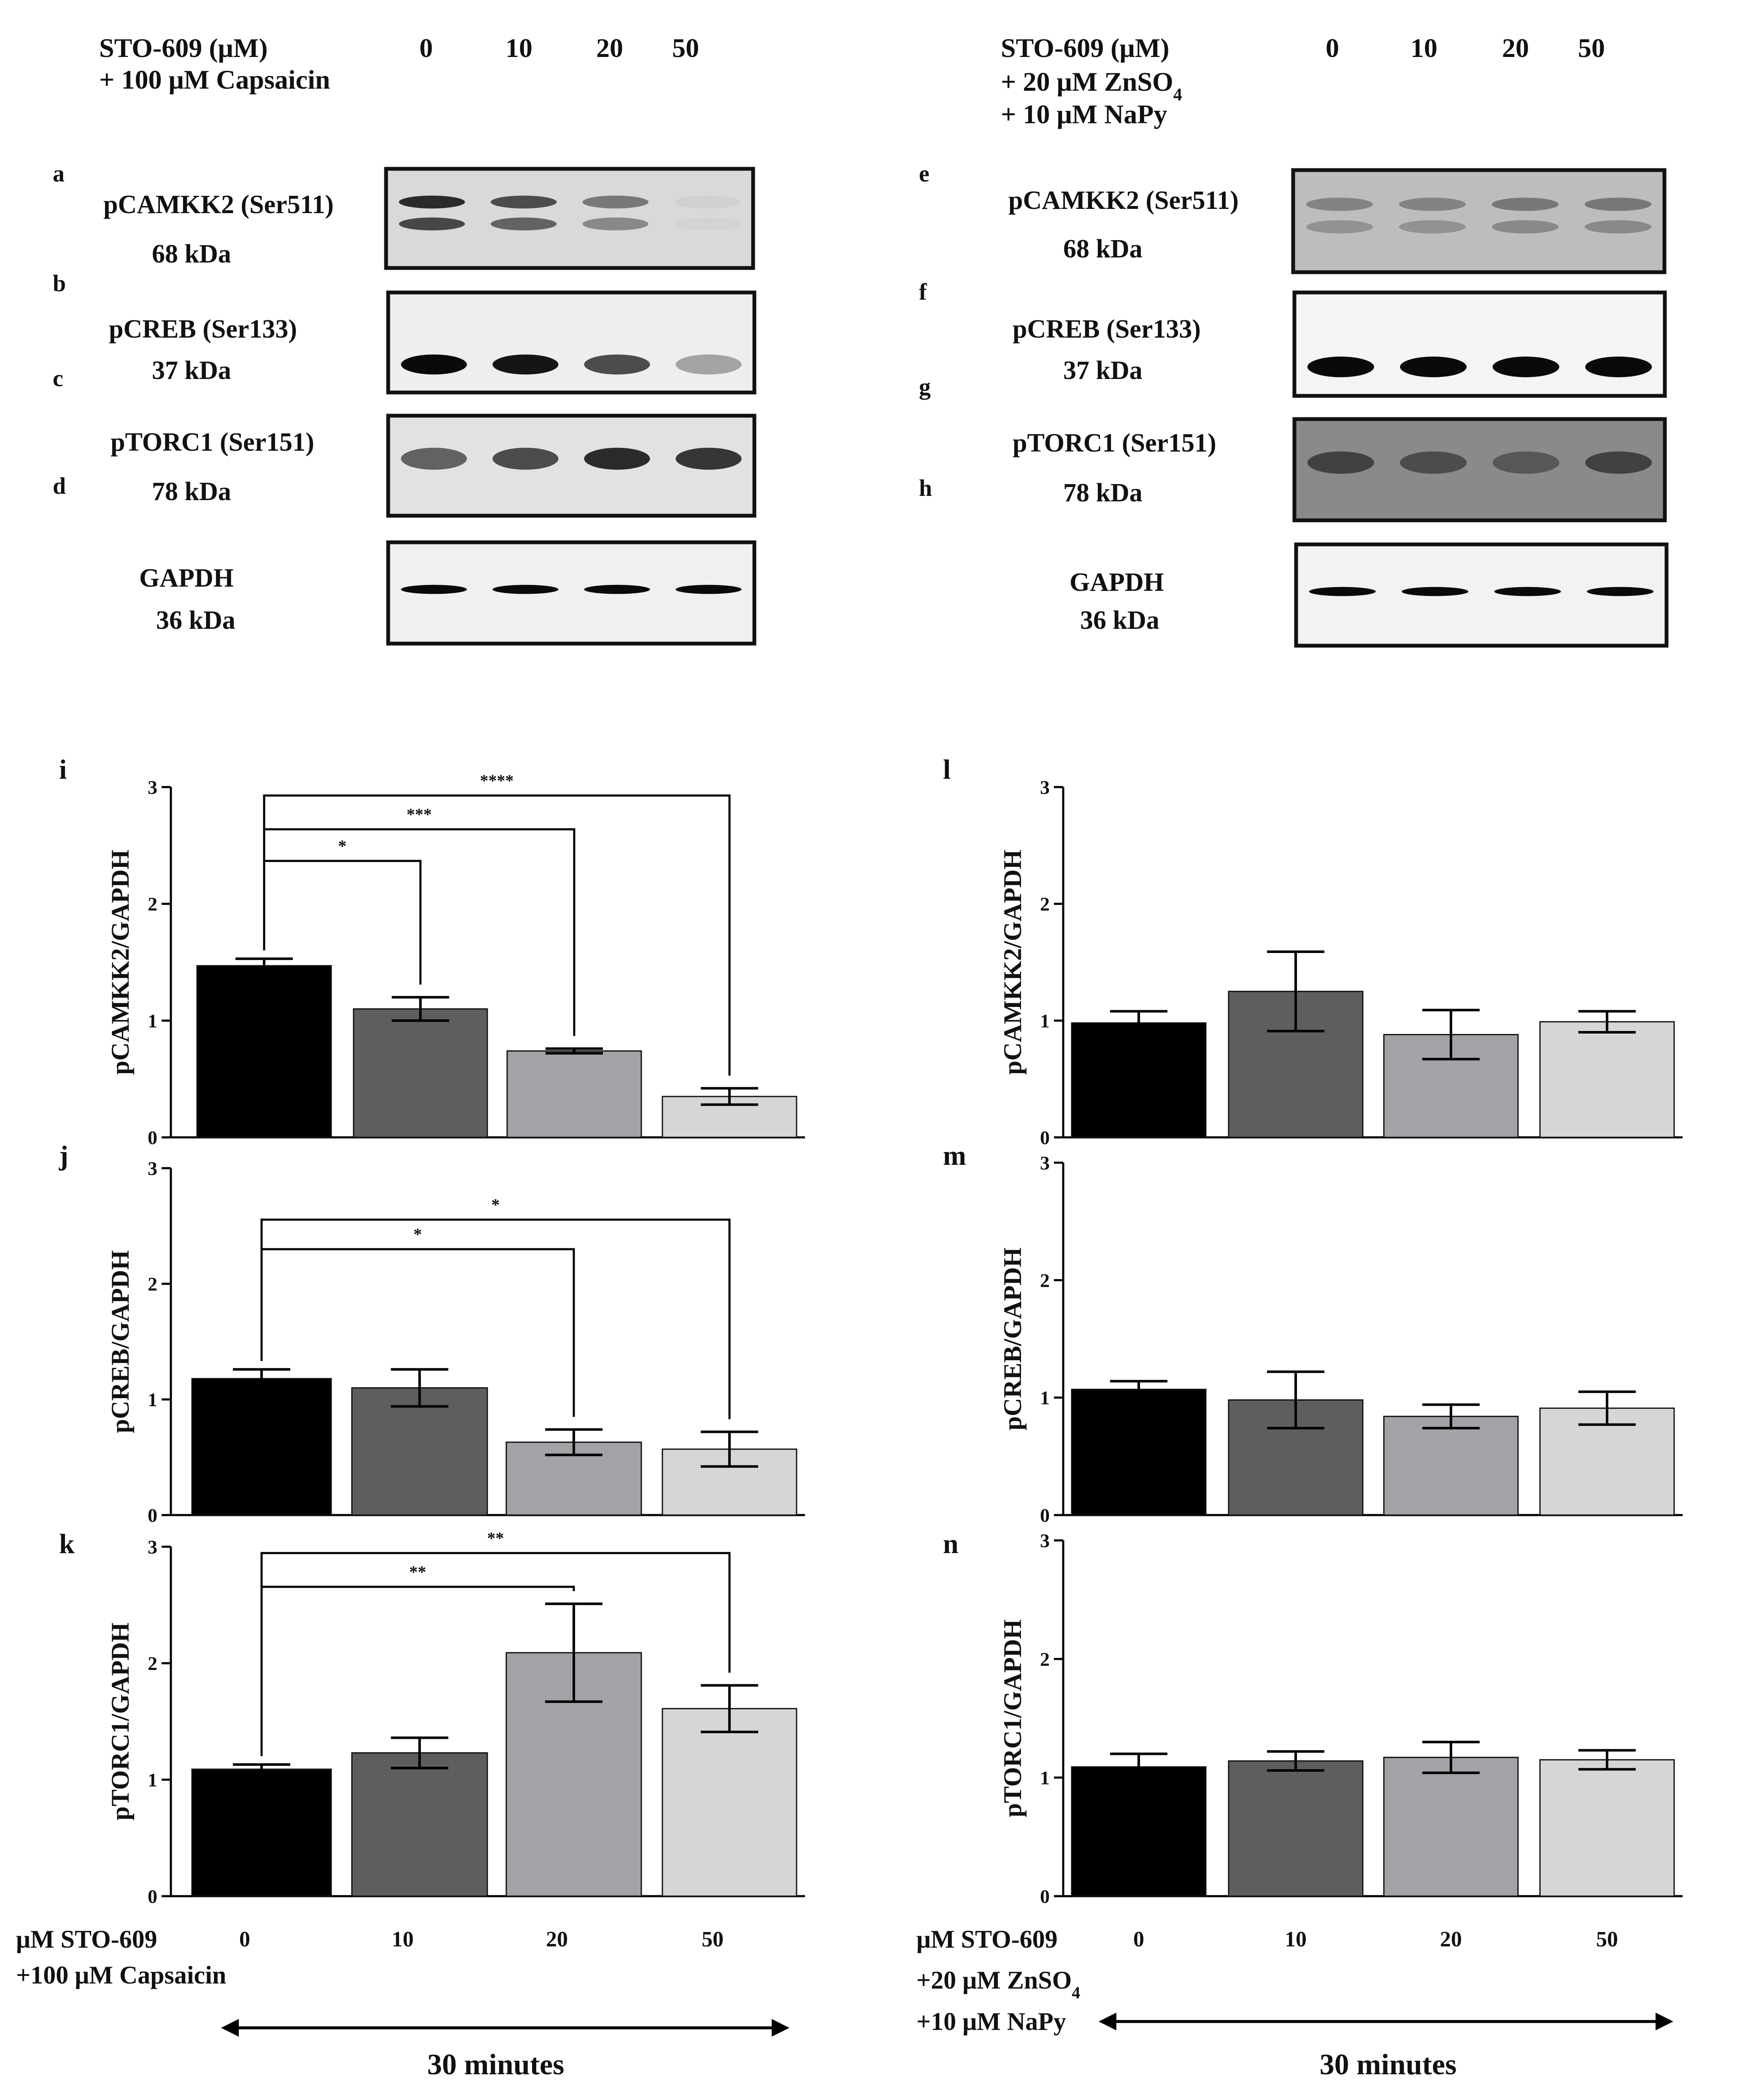  Describe the element at coordinates (1341, 962) in the screenshot. I see `bar-chart-l: 0 1 2 3 pCAMKK2/GAPDH` at that location.